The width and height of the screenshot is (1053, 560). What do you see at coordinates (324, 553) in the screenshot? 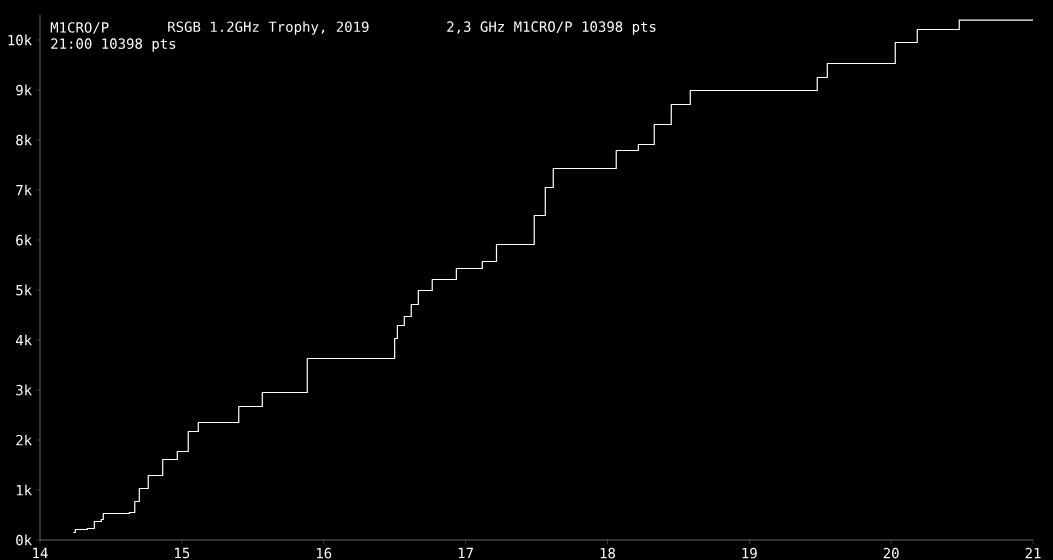
I see `x-tick-label: 16` at bounding box center [324, 553].